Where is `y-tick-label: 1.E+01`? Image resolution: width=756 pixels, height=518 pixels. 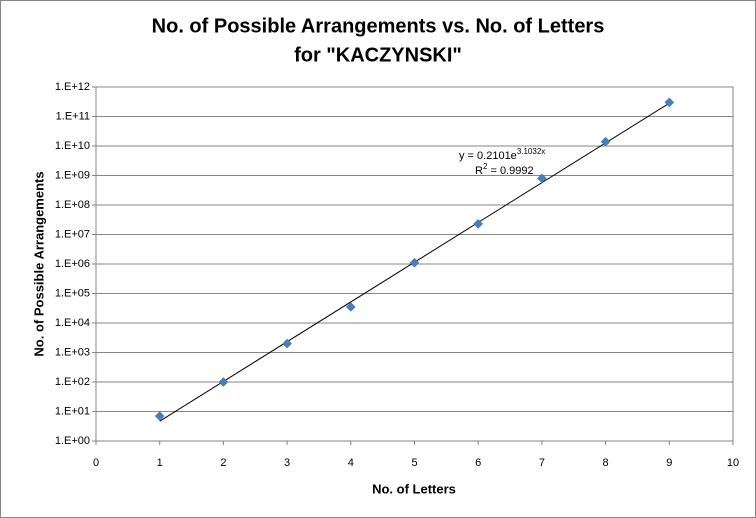 y-tick-label: 1.E+01 is located at coordinates (72, 411).